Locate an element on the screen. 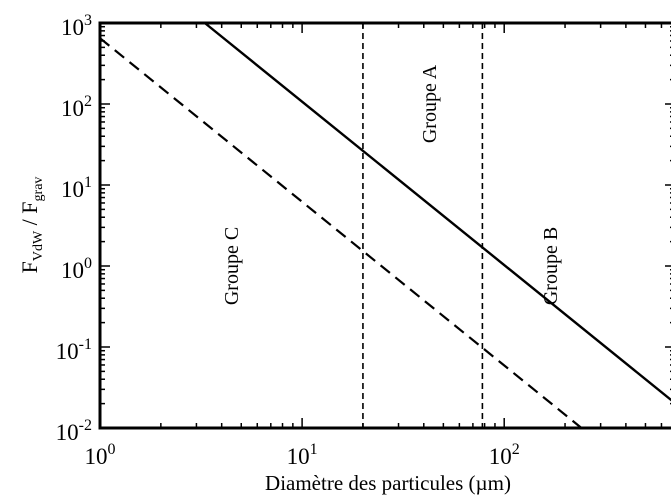 This screenshot has width=671, height=497. x-tick-label: 10¹ is located at coordinates (302, 455).